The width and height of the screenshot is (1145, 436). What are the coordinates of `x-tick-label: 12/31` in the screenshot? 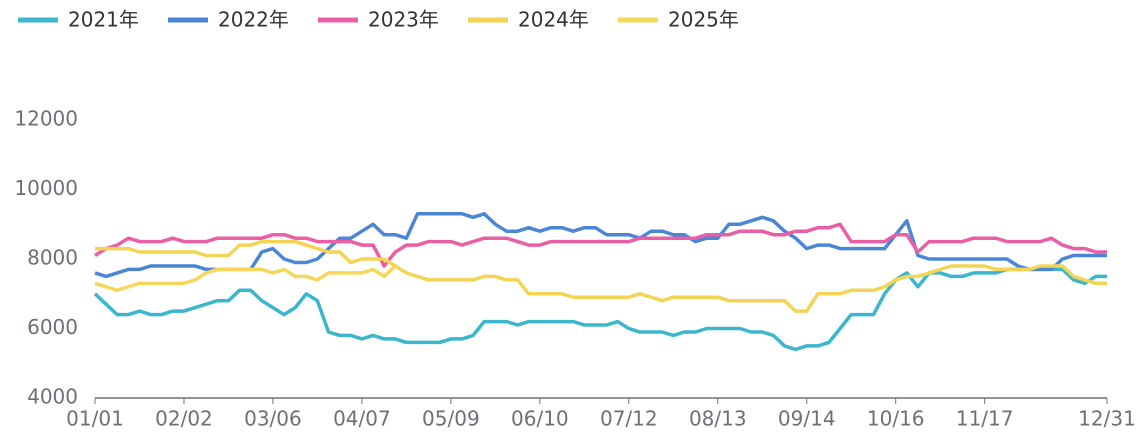 It's located at (1107, 419).